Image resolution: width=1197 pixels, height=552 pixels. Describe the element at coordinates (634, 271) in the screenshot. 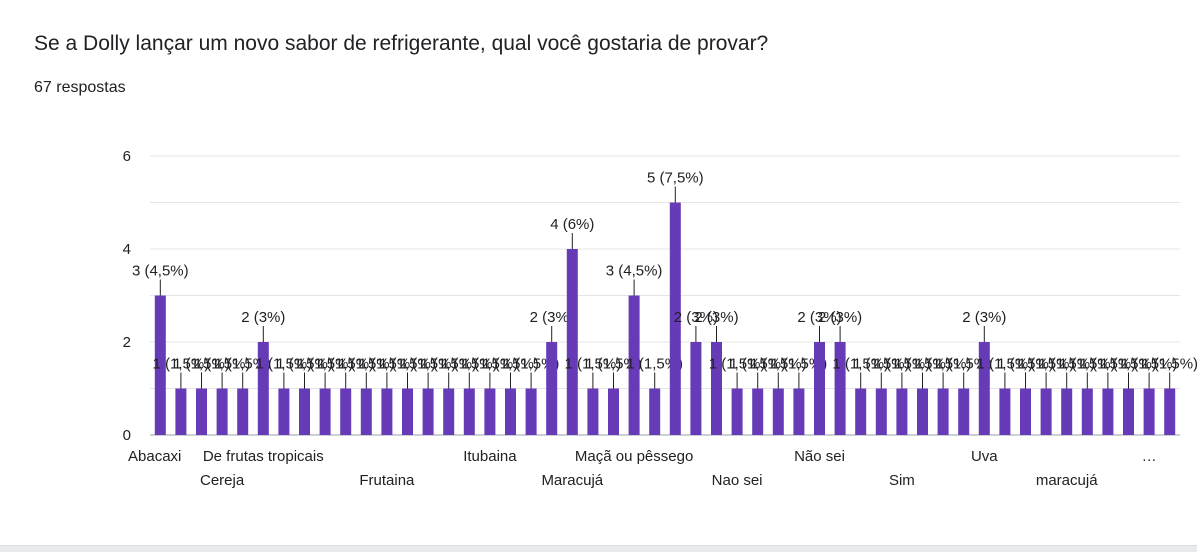

I see `data-label: 3 (4,5%)` at that location.